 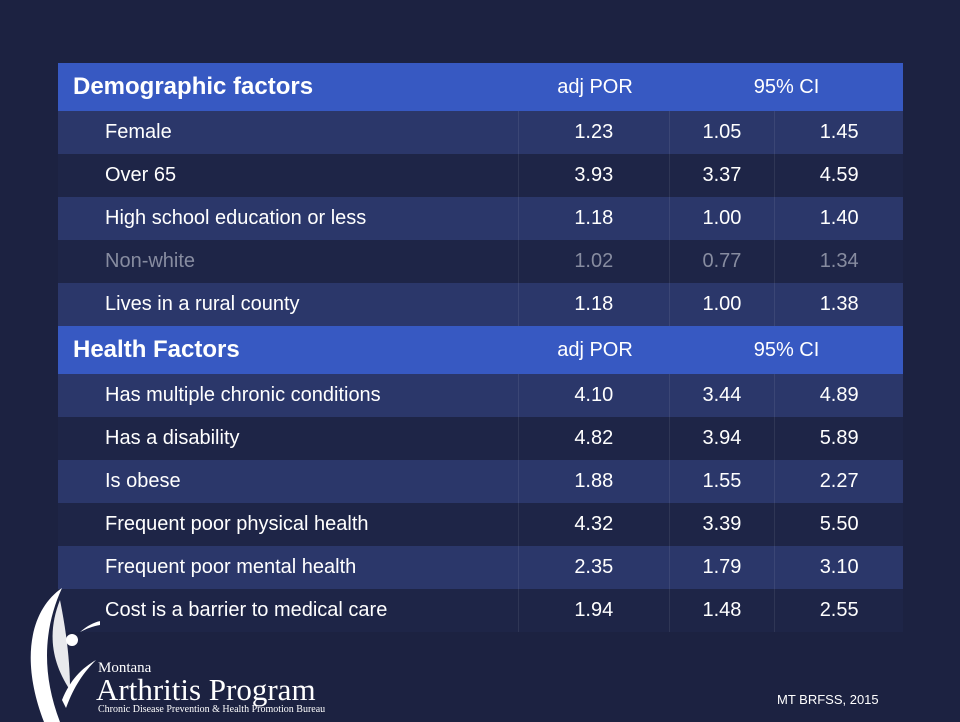 What do you see at coordinates (723, 261) in the screenshot?
I see `ci-low-cell: 0.77` at bounding box center [723, 261].